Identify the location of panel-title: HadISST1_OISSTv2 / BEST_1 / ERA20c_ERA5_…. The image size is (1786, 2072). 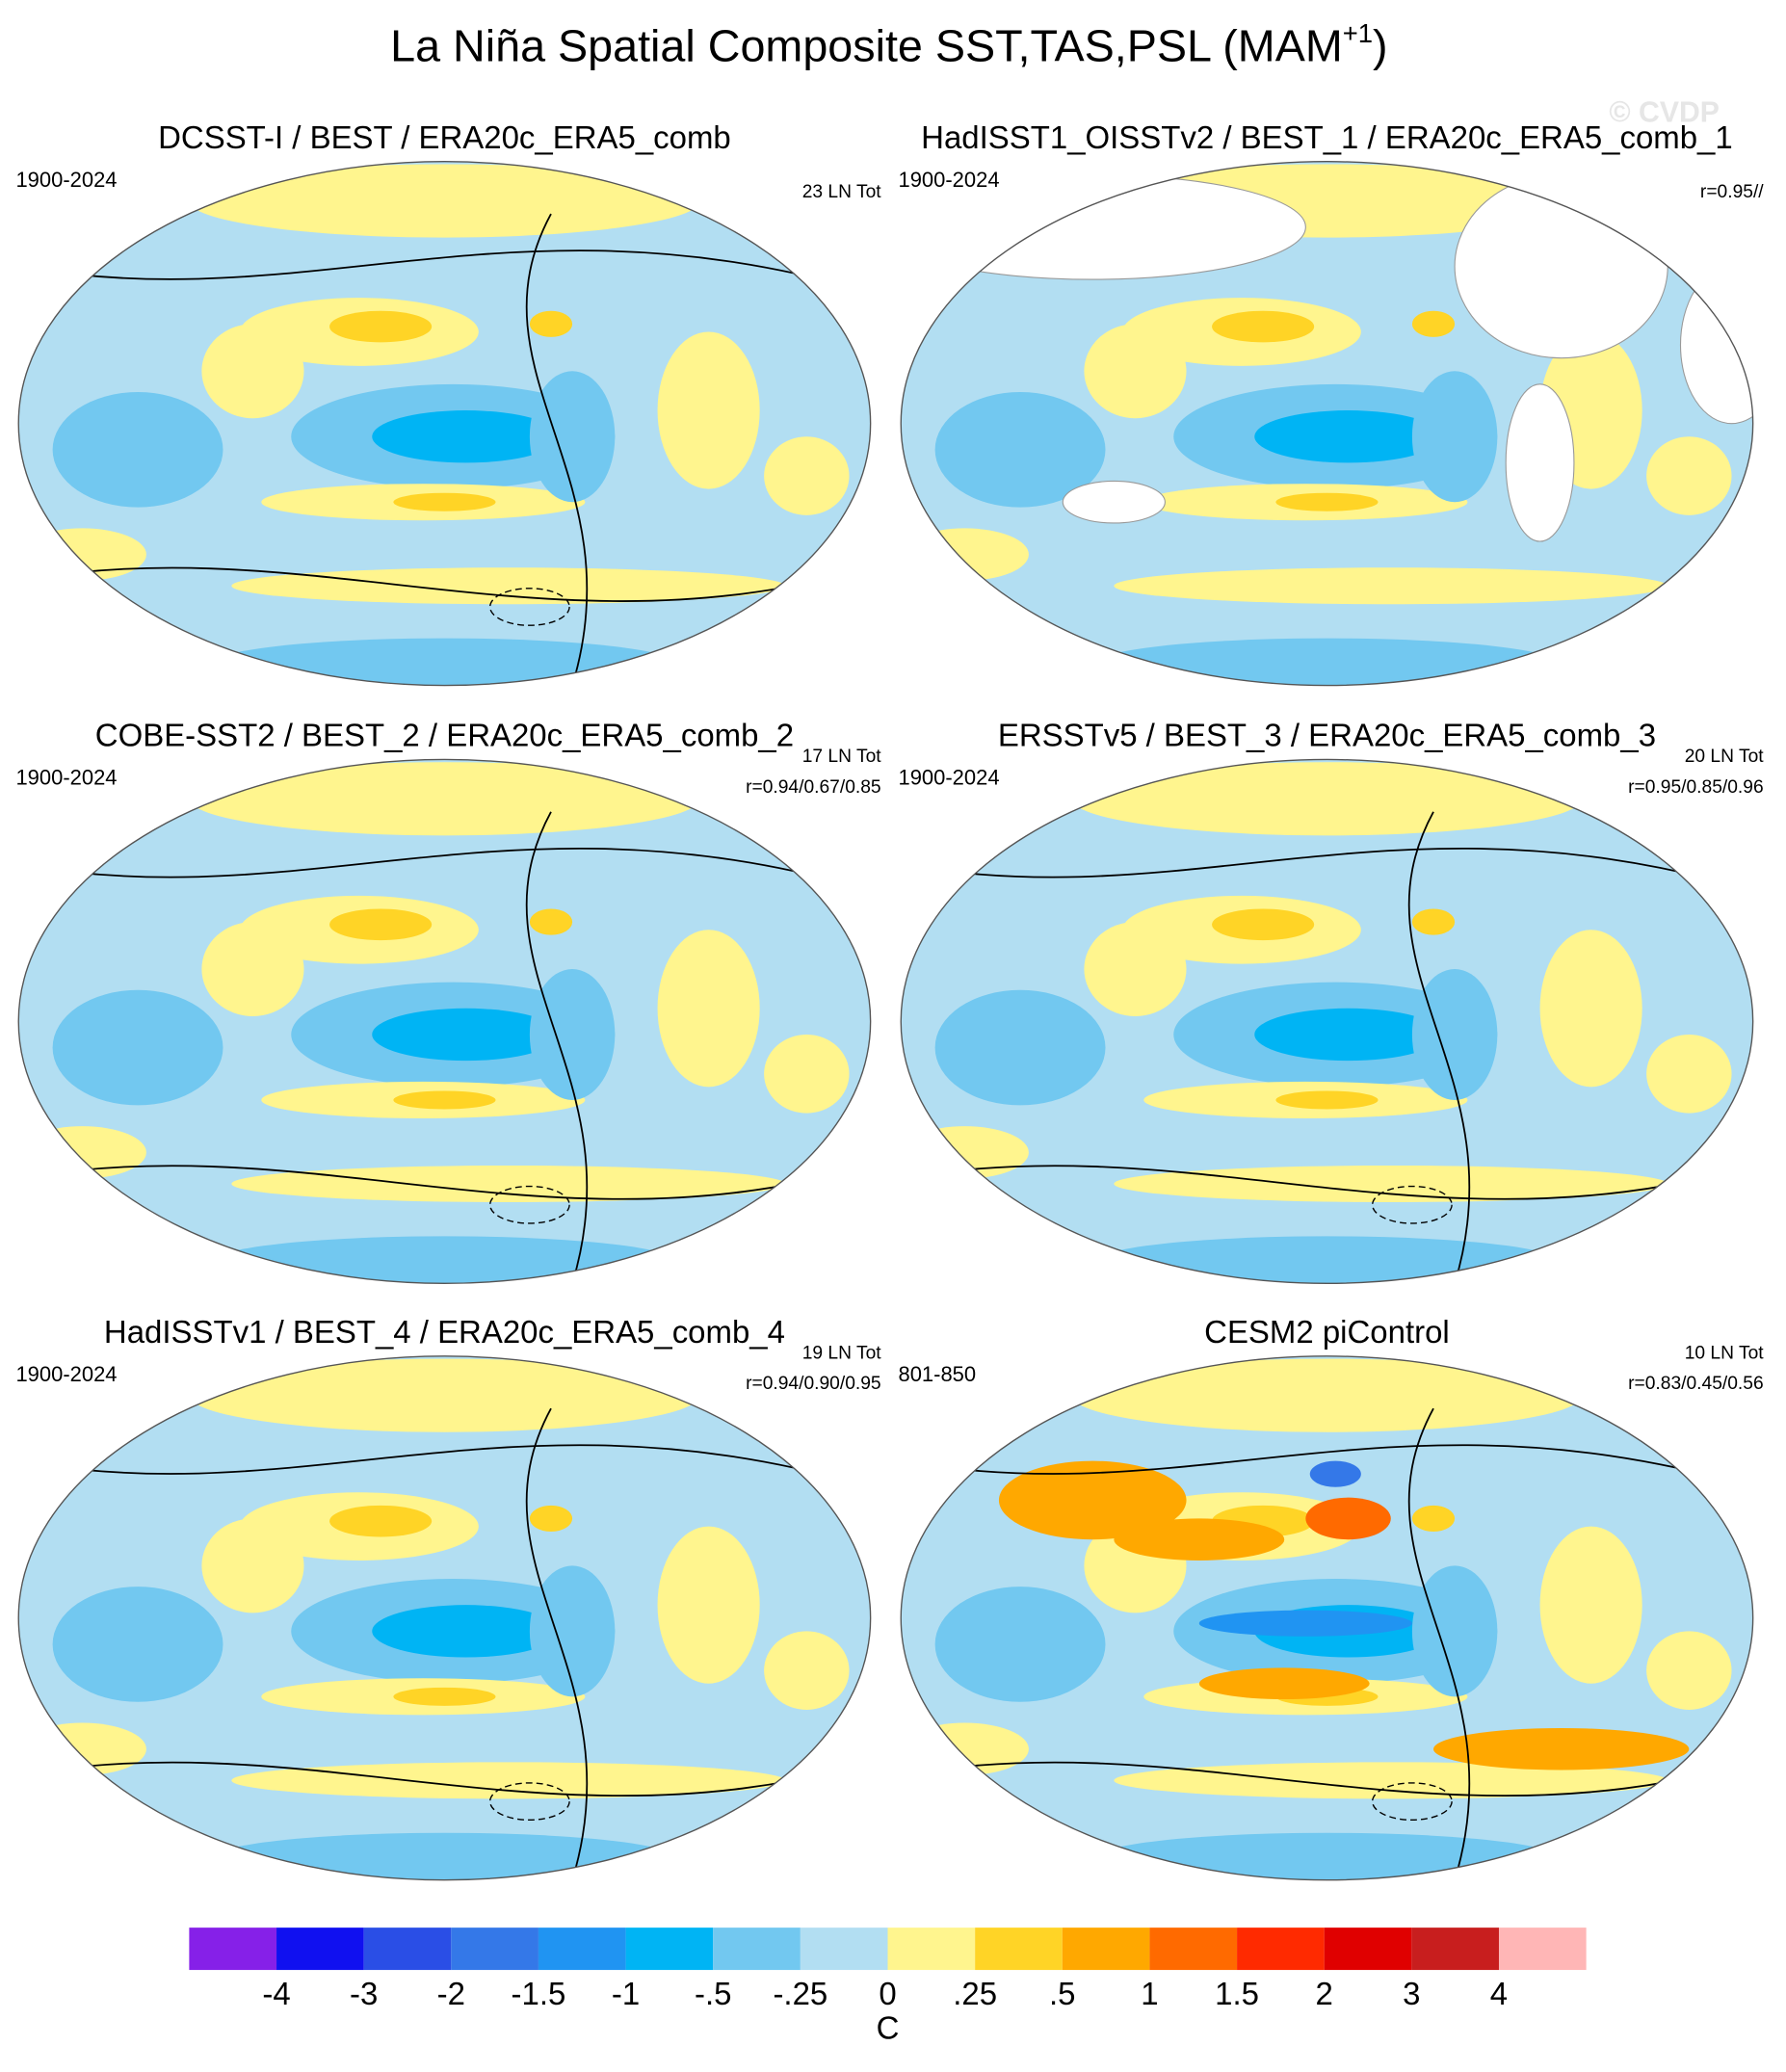
(1327, 137).